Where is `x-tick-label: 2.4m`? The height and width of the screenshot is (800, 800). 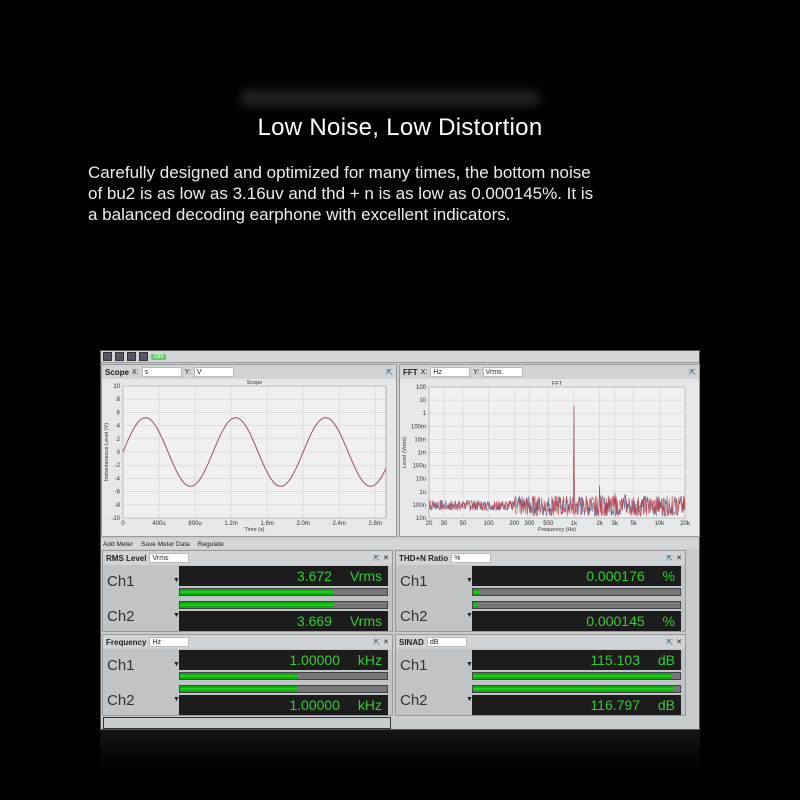
x-tick-label: 2.4m is located at coordinates (338, 524).